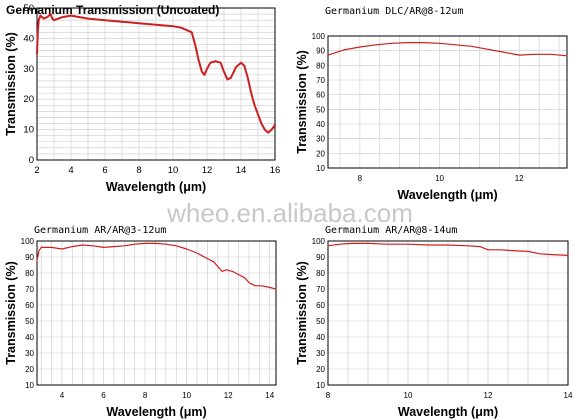 The height and width of the screenshot is (420, 580). I want to click on chart-title: Germanium Transmission (Uncoated), so click(112, 10).